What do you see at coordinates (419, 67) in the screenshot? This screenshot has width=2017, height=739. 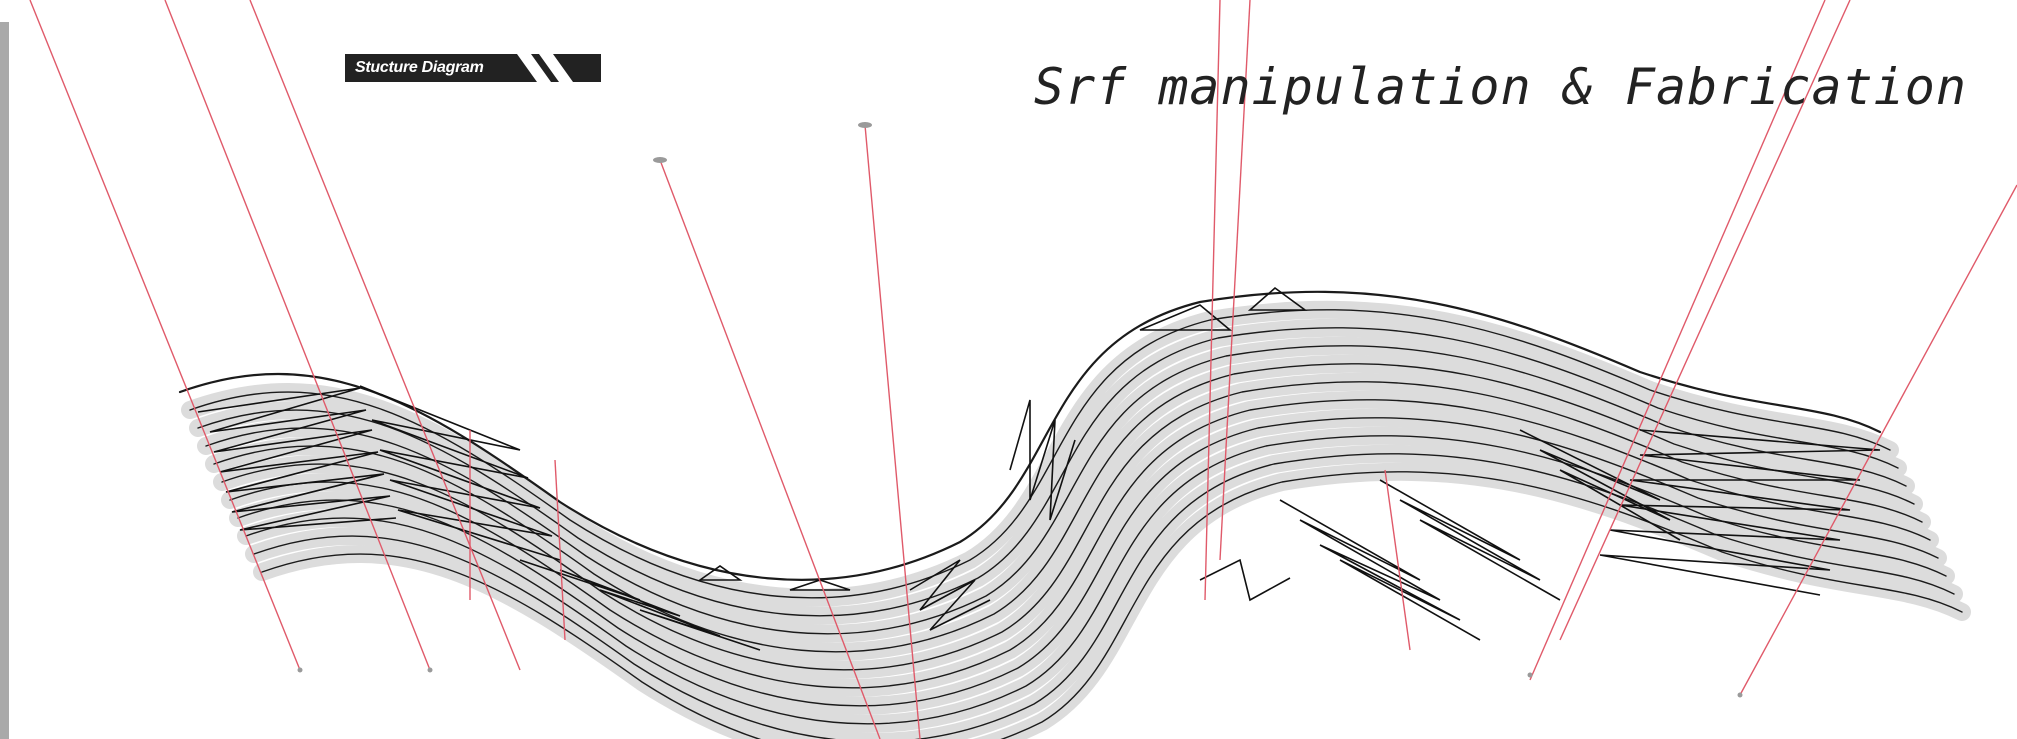 I see `diagram-badge-label: Stucture Diagram` at bounding box center [419, 67].